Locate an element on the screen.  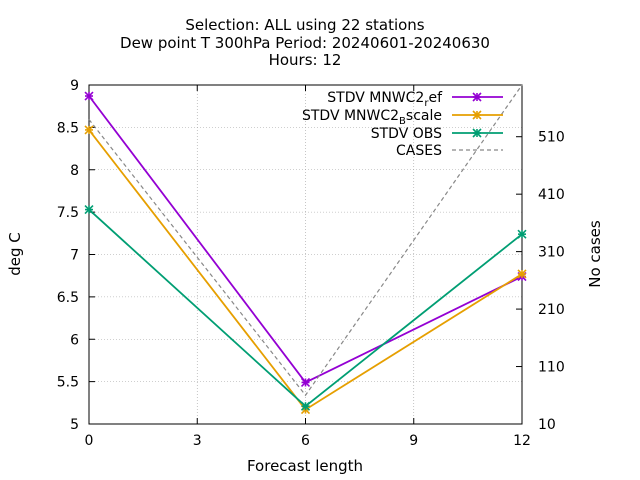
x-tick-label: 6 is located at coordinates (305, 441).